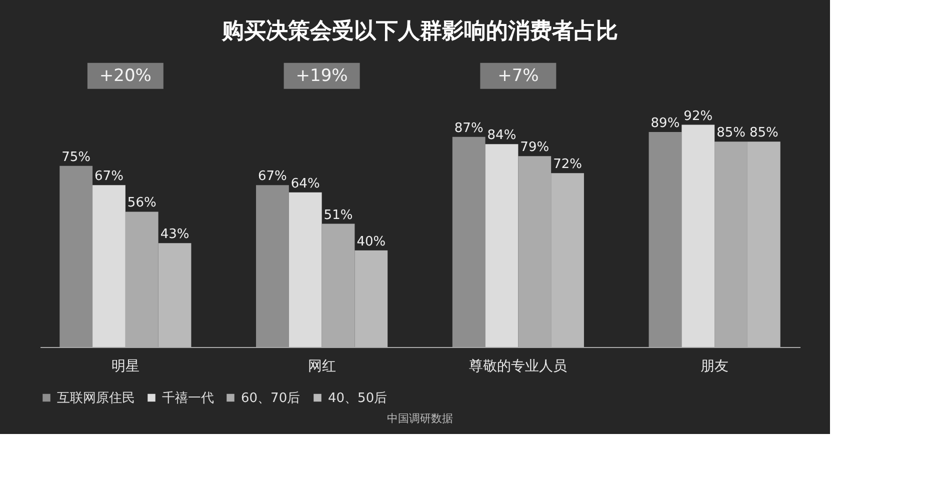 This screenshot has width=944, height=481. Describe the element at coordinates (535, 148) in the screenshot. I see `data-label: 79%` at that location.